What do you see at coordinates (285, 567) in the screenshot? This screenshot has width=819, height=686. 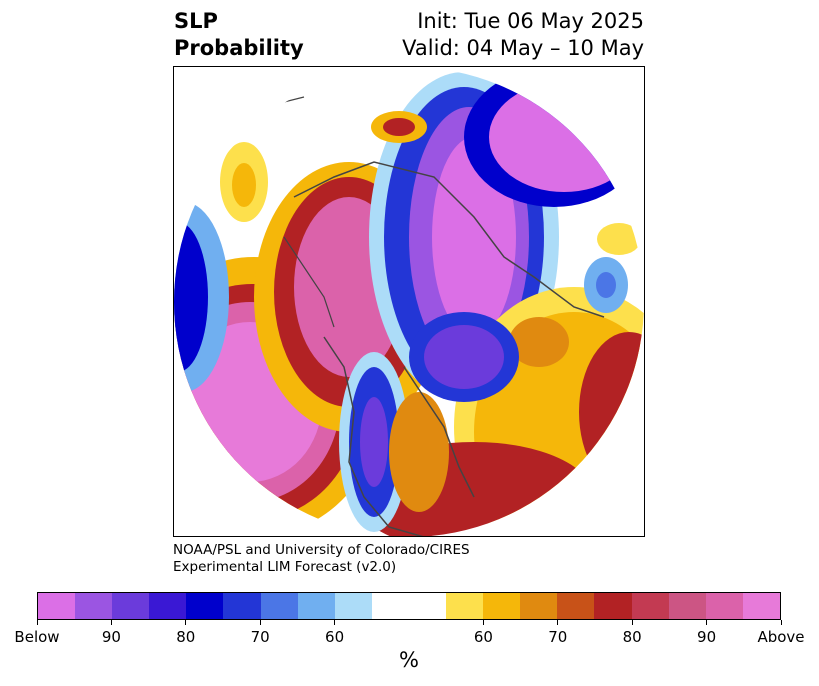 I see `credit-line-2: Experimental LIM Forecast (v2.0)` at bounding box center [285, 567].